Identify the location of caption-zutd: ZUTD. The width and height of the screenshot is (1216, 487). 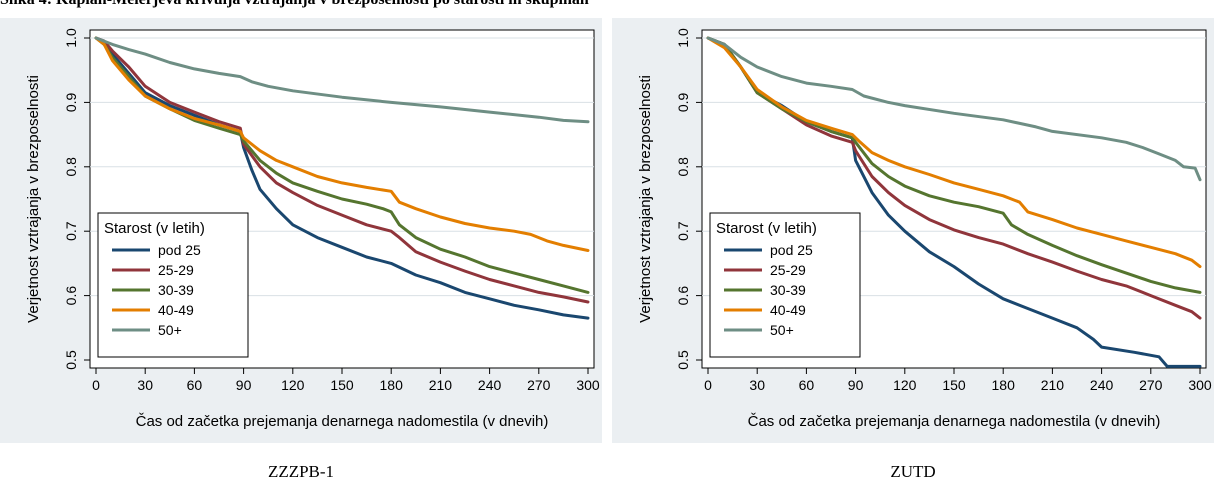
(913, 471).